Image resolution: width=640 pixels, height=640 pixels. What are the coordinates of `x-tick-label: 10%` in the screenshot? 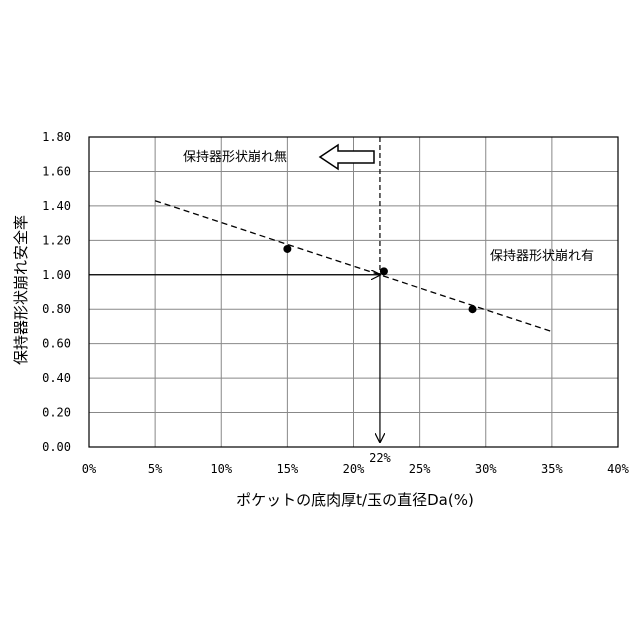 It's located at (221, 469).